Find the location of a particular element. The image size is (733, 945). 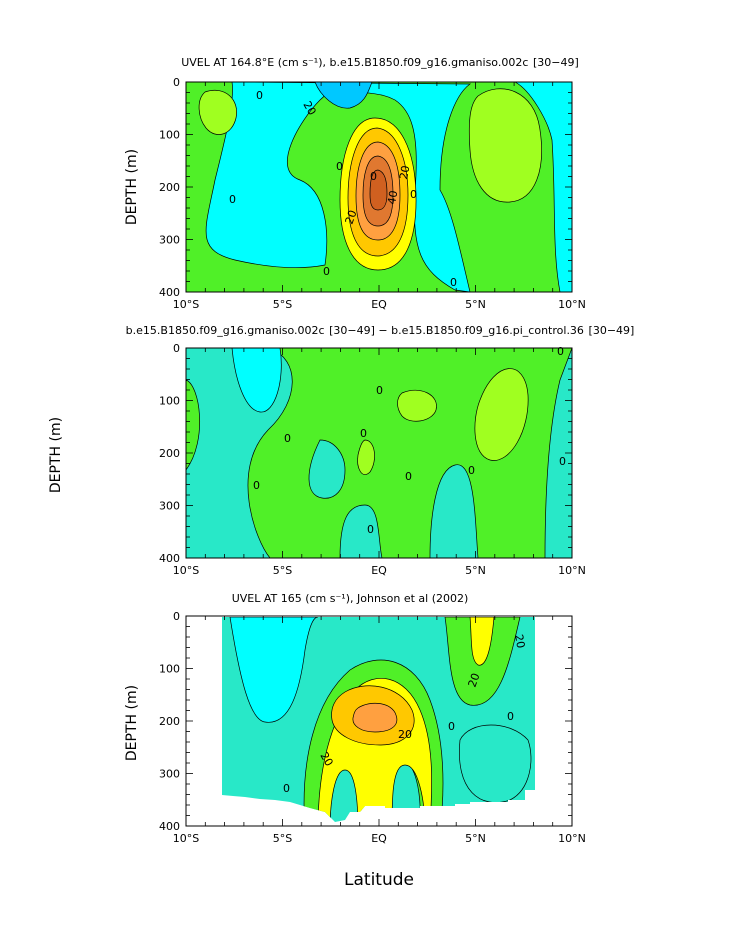

panel3-ylabel: DEPTH (m) is located at coordinates (132, 723).